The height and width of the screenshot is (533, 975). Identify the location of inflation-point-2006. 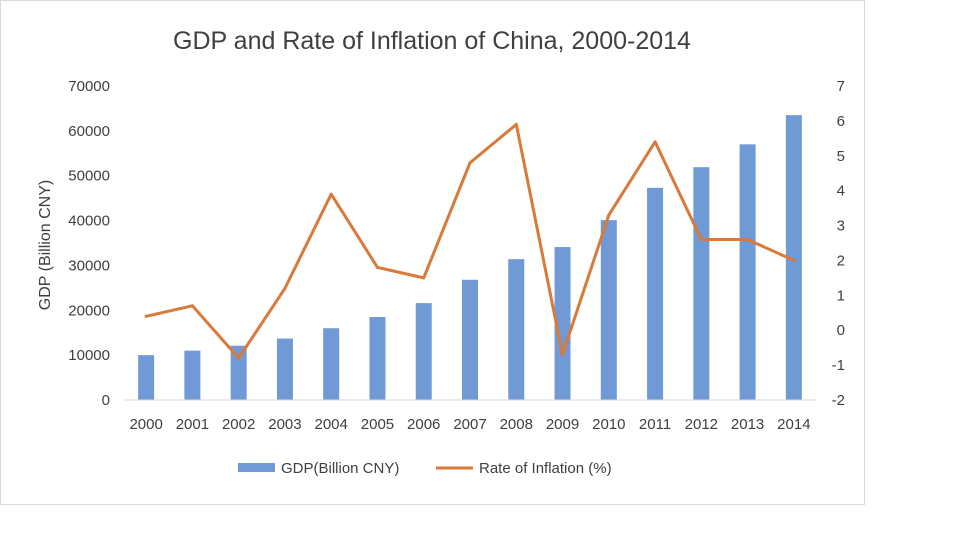
(424, 278).